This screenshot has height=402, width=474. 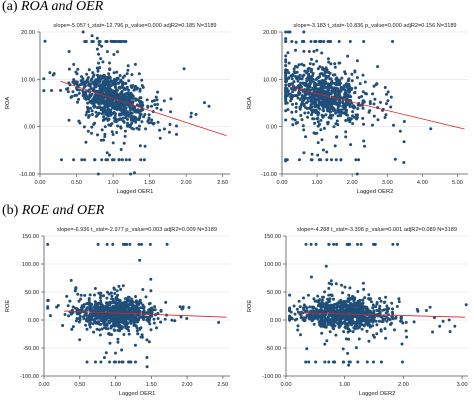 I want to click on fit-line, so click(x=145, y=314).